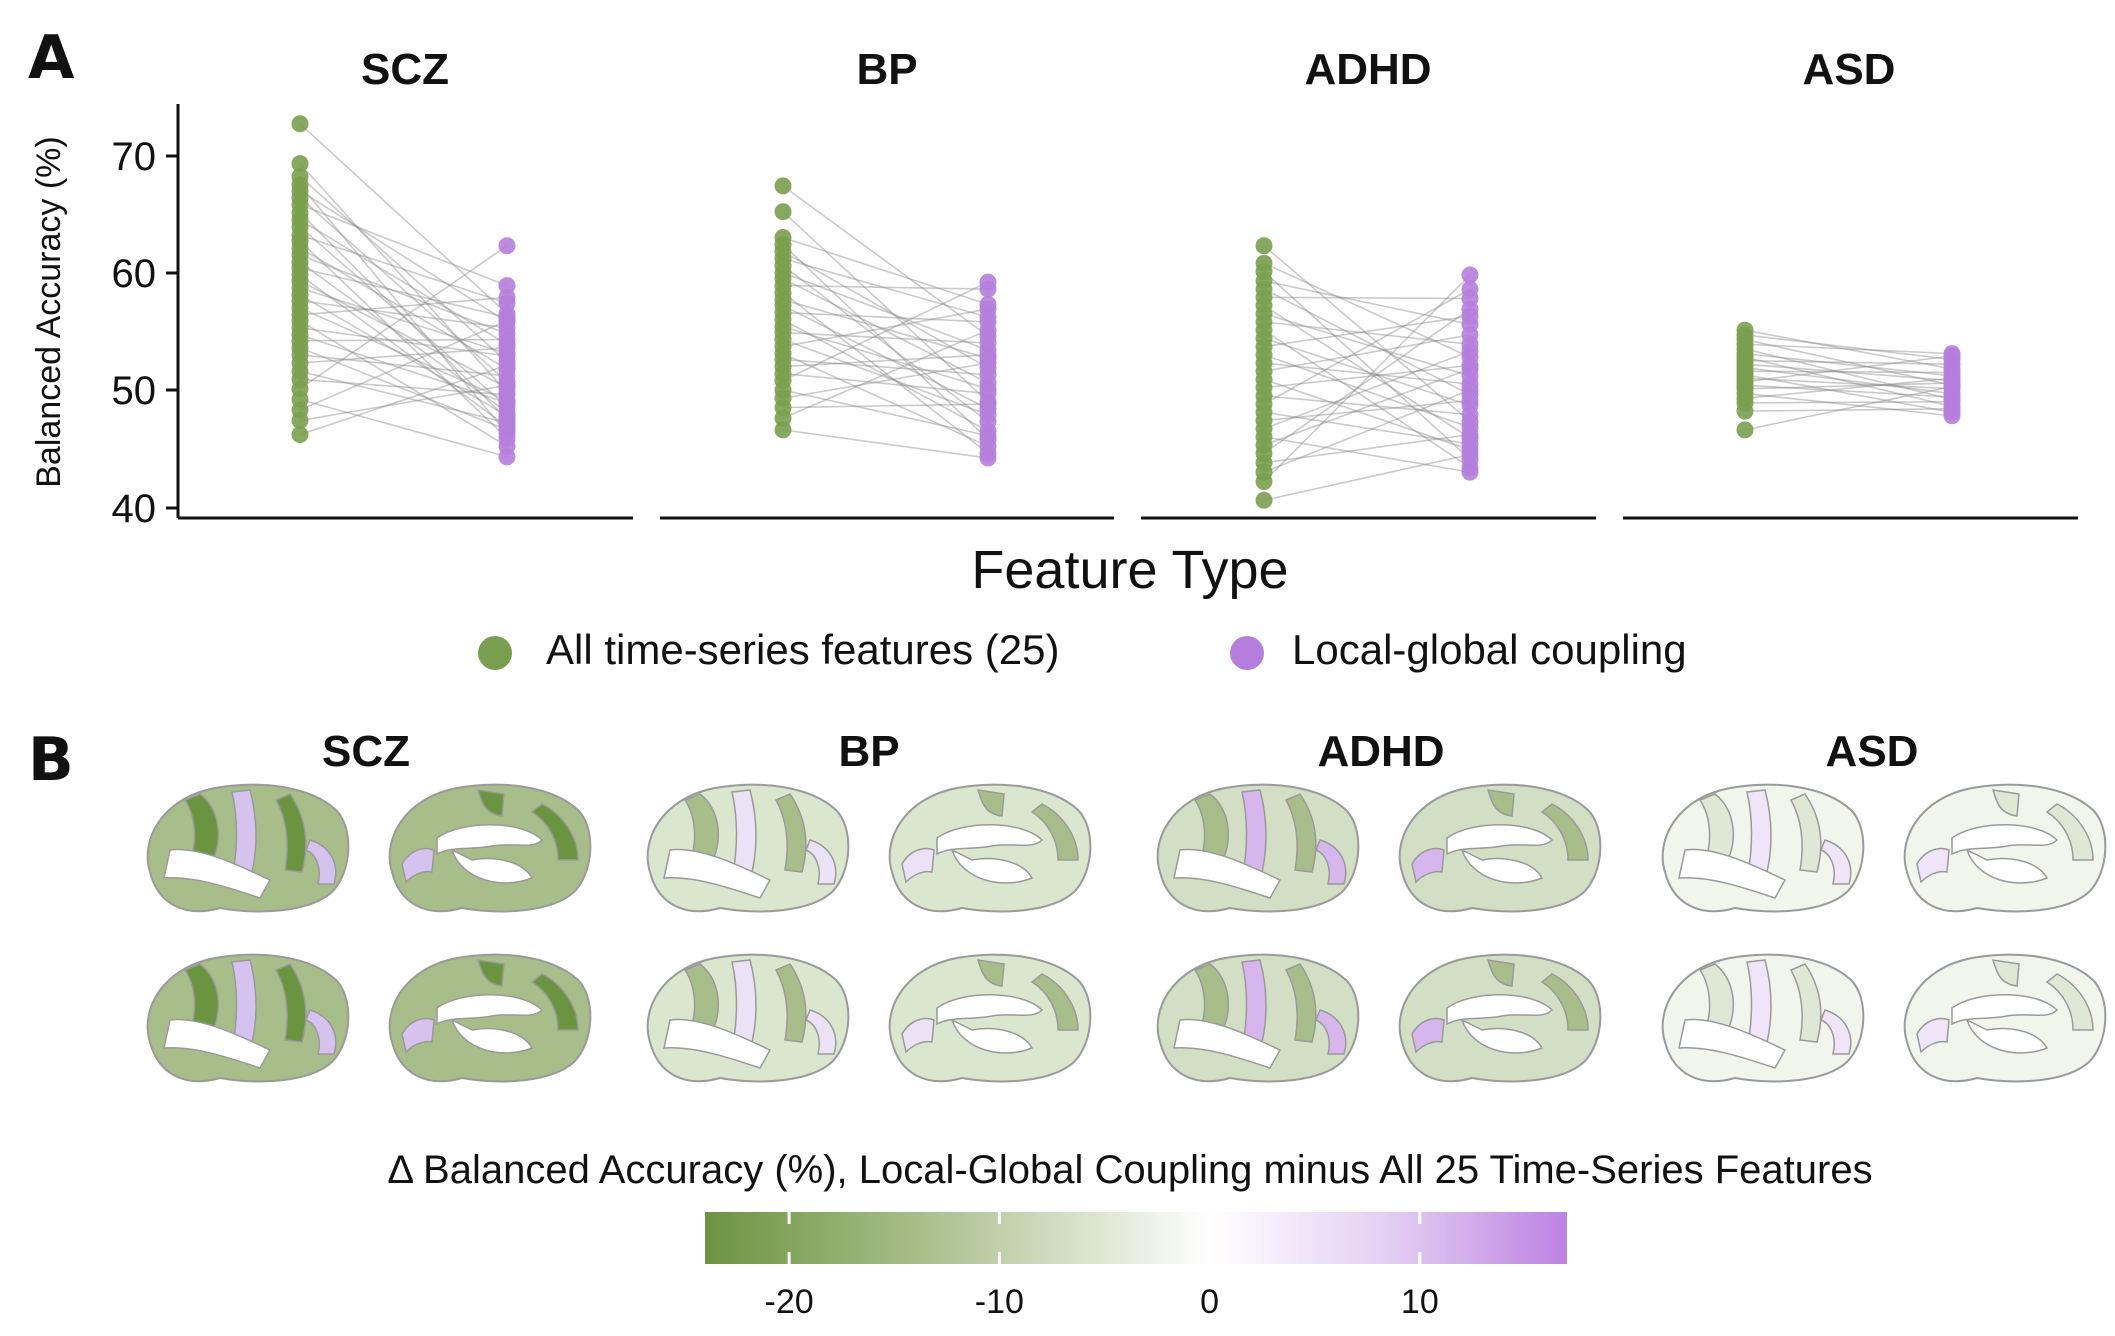 This screenshot has width=2115, height=1336. I want to click on facet-asd-marks, so click(1848, 380).